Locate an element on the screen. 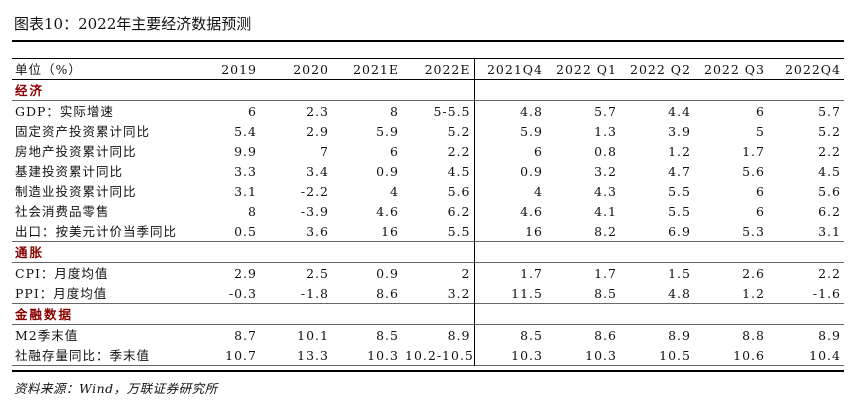 This screenshot has width=857, height=407. row-label: 基建投资累计同比 is located at coordinates (69, 171).